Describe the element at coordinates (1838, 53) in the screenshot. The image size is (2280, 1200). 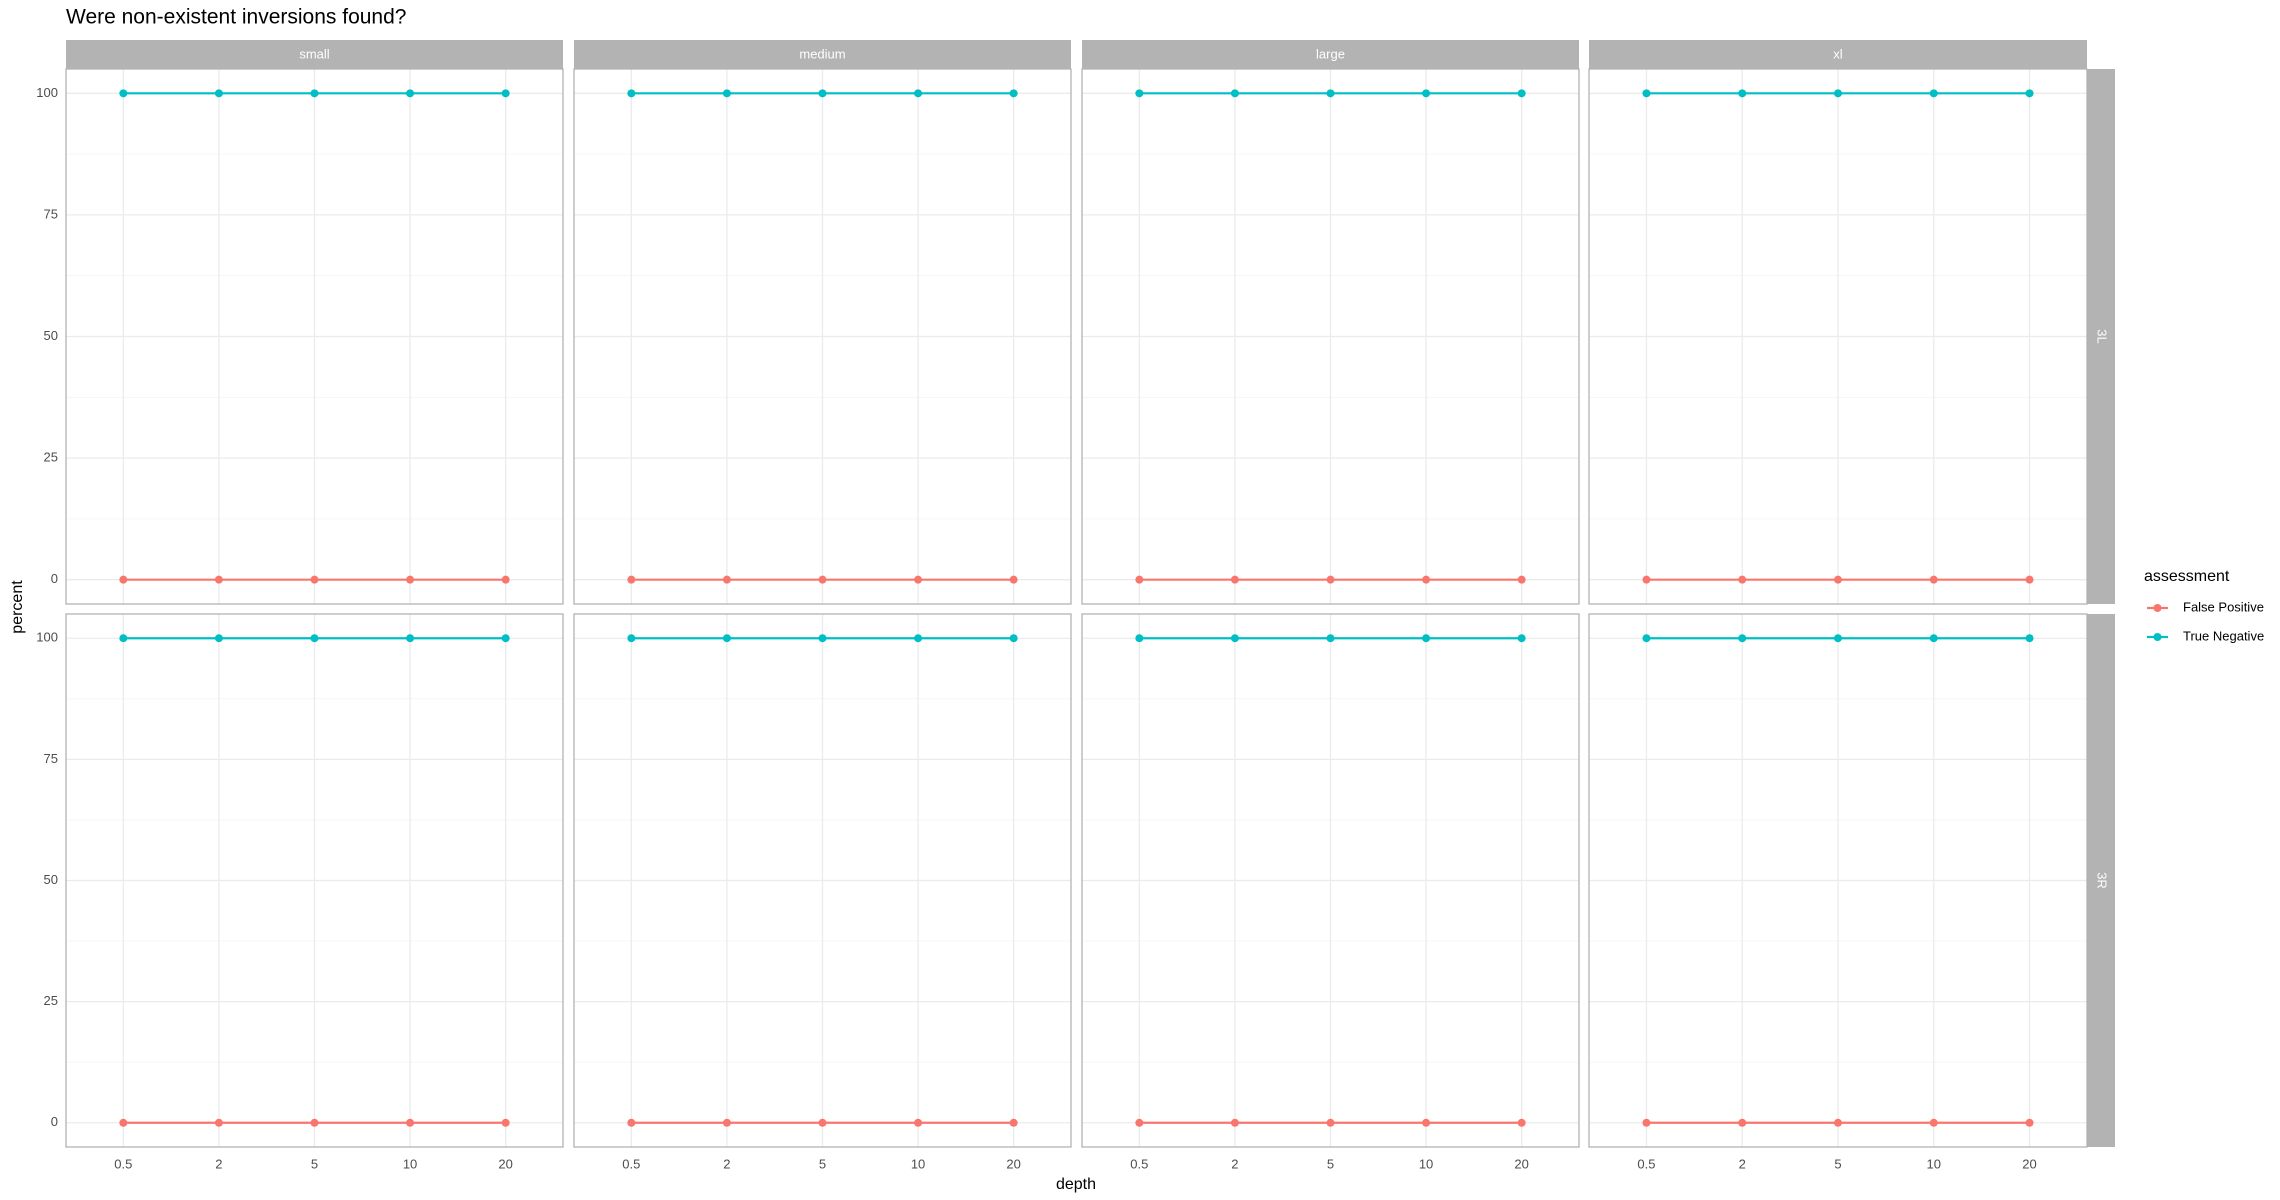
I see `facet-label: xl` at that location.